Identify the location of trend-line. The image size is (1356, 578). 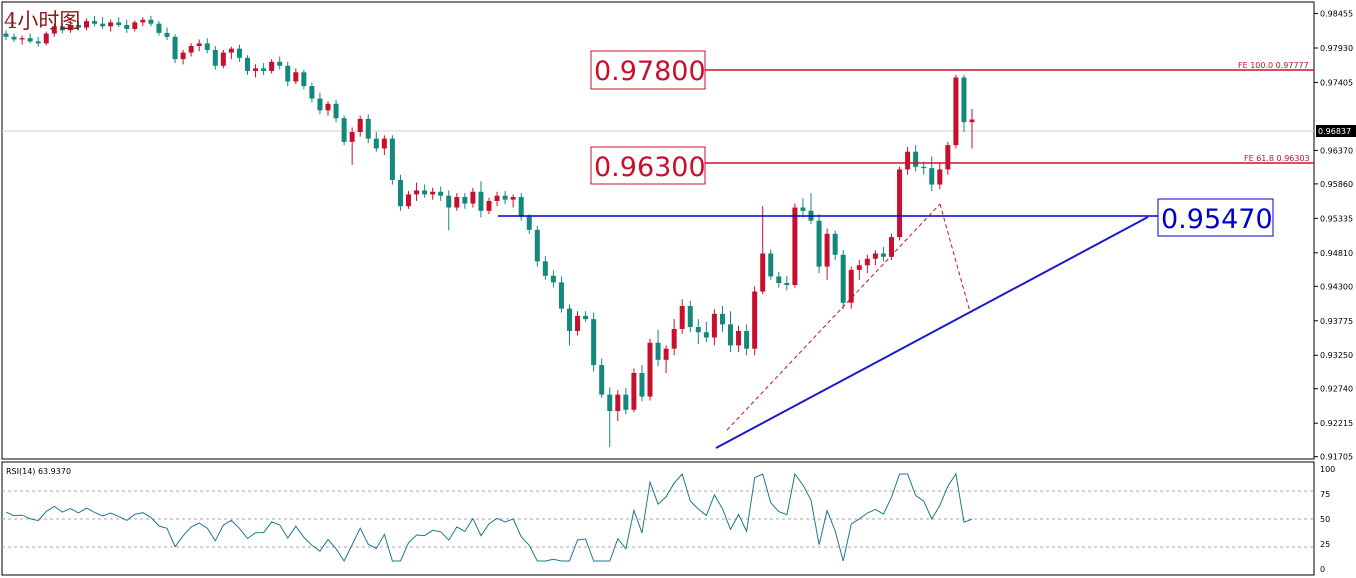
(932, 332).